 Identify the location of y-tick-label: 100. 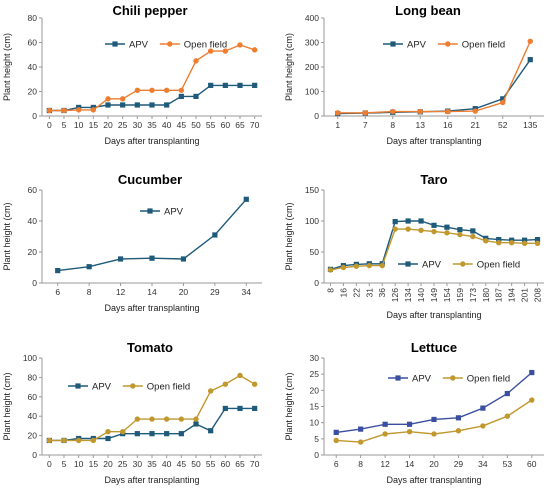
(312, 221).